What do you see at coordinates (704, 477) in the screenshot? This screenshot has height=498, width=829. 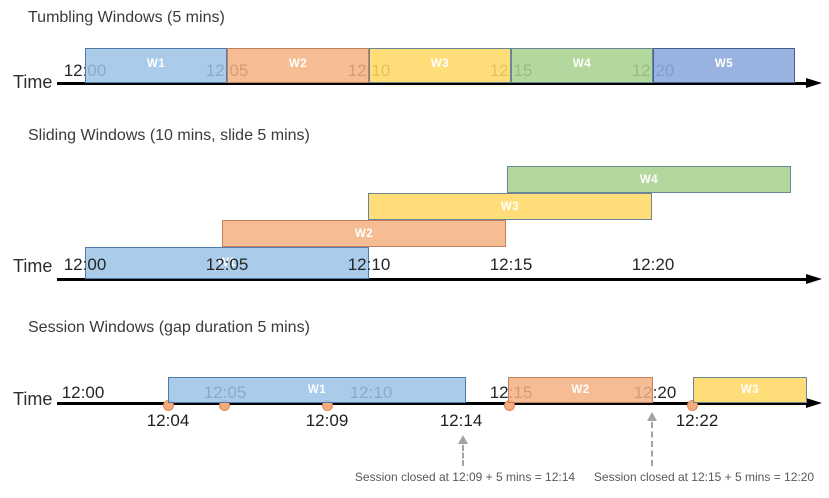 I see `session-closed-annotation: Session closed at 12:15 + 5 mins = 12:20` at bounding box center [704, 477].